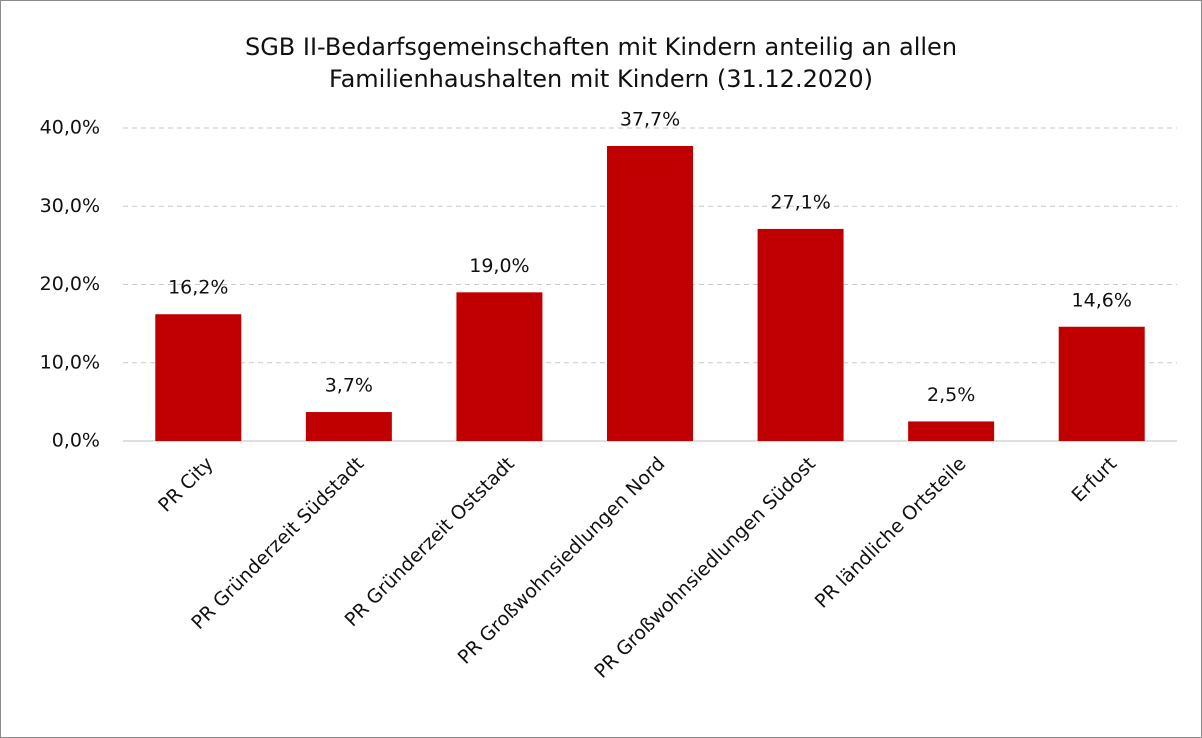 This screenshot has width=1202, height=738. Describe the element at coordinates (70, 128) in the screenshot. I see `y-tick-label: 40,0%` at that location.